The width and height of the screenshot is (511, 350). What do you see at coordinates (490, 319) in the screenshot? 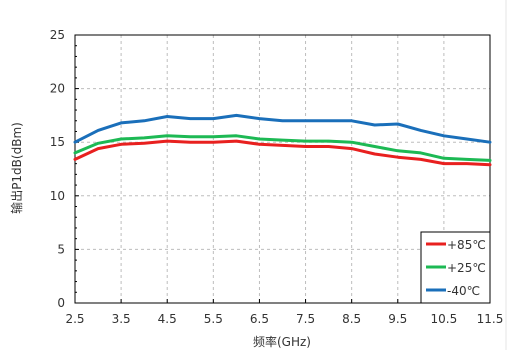
I see `x-tick-label: 11.5` at bounding box center [490, 319].